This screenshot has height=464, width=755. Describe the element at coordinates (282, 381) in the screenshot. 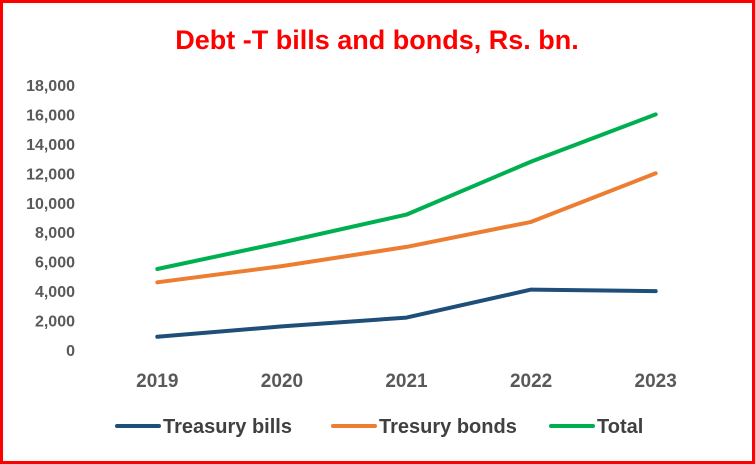

I see `x-tick-label: 2020` at that location.